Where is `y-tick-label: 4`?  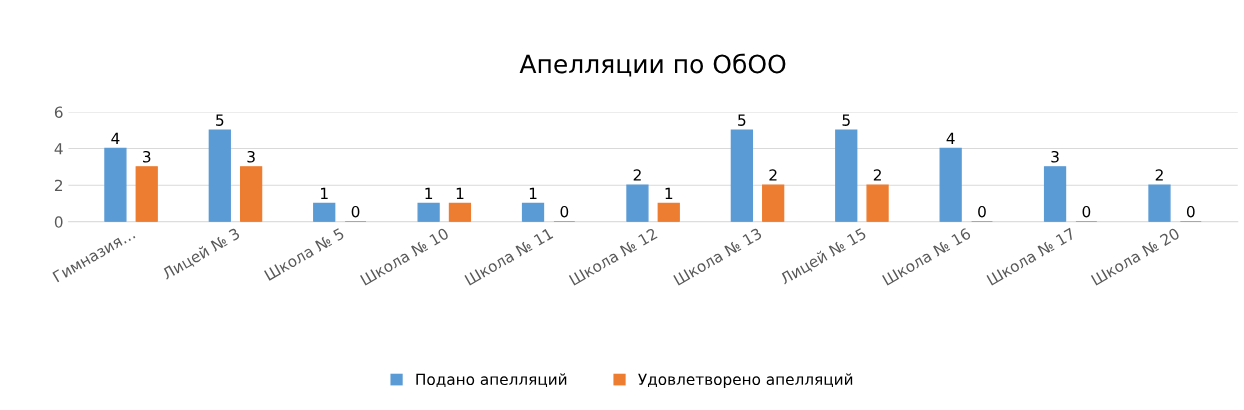 y-tick-label: 4 is located at coordinates (58, 149).